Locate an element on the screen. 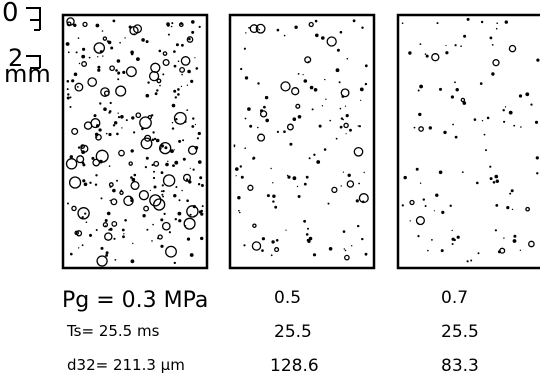 This screenshot has width=540, height=387. scale-bar is located at coordinates (33, 38).